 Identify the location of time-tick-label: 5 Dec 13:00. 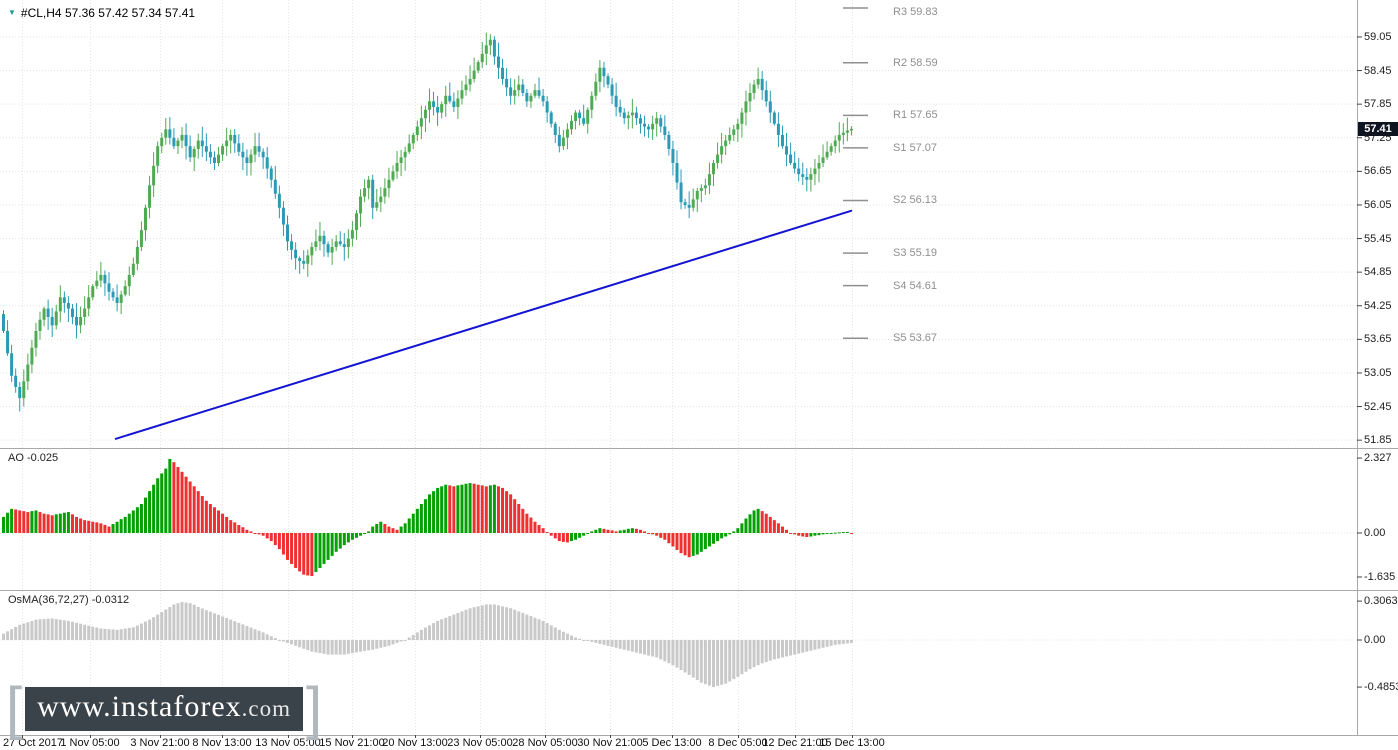
(672, 743).